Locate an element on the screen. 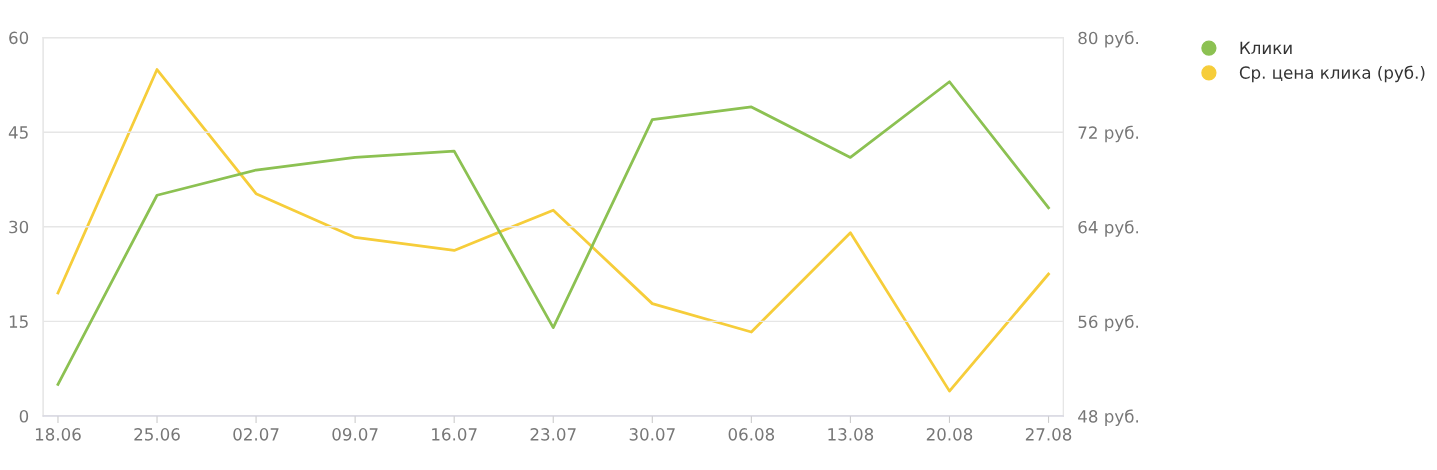  y2-tick-label: 48 руб. is located at coordinates (1108, 417).